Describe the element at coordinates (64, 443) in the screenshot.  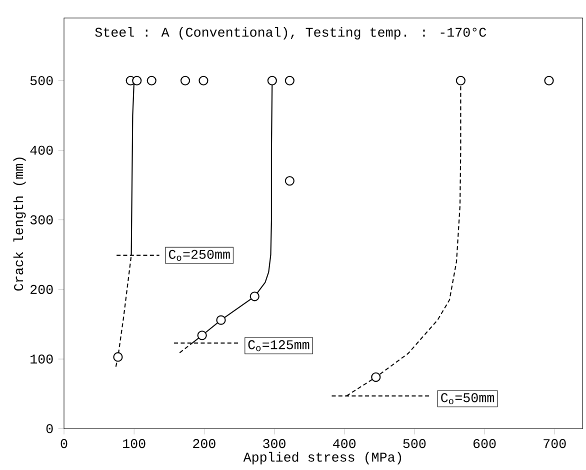
I see `x-tick-label: 0` at that location.